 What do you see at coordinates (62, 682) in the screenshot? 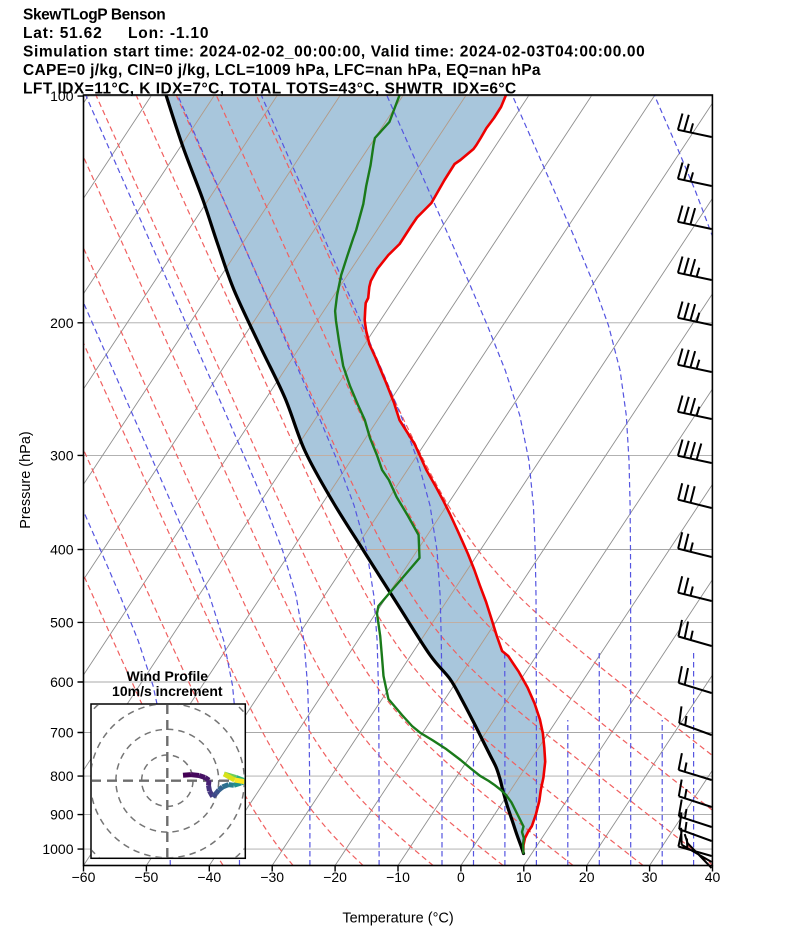
I see `svg-text: 600` at bounding box center [62, 682].